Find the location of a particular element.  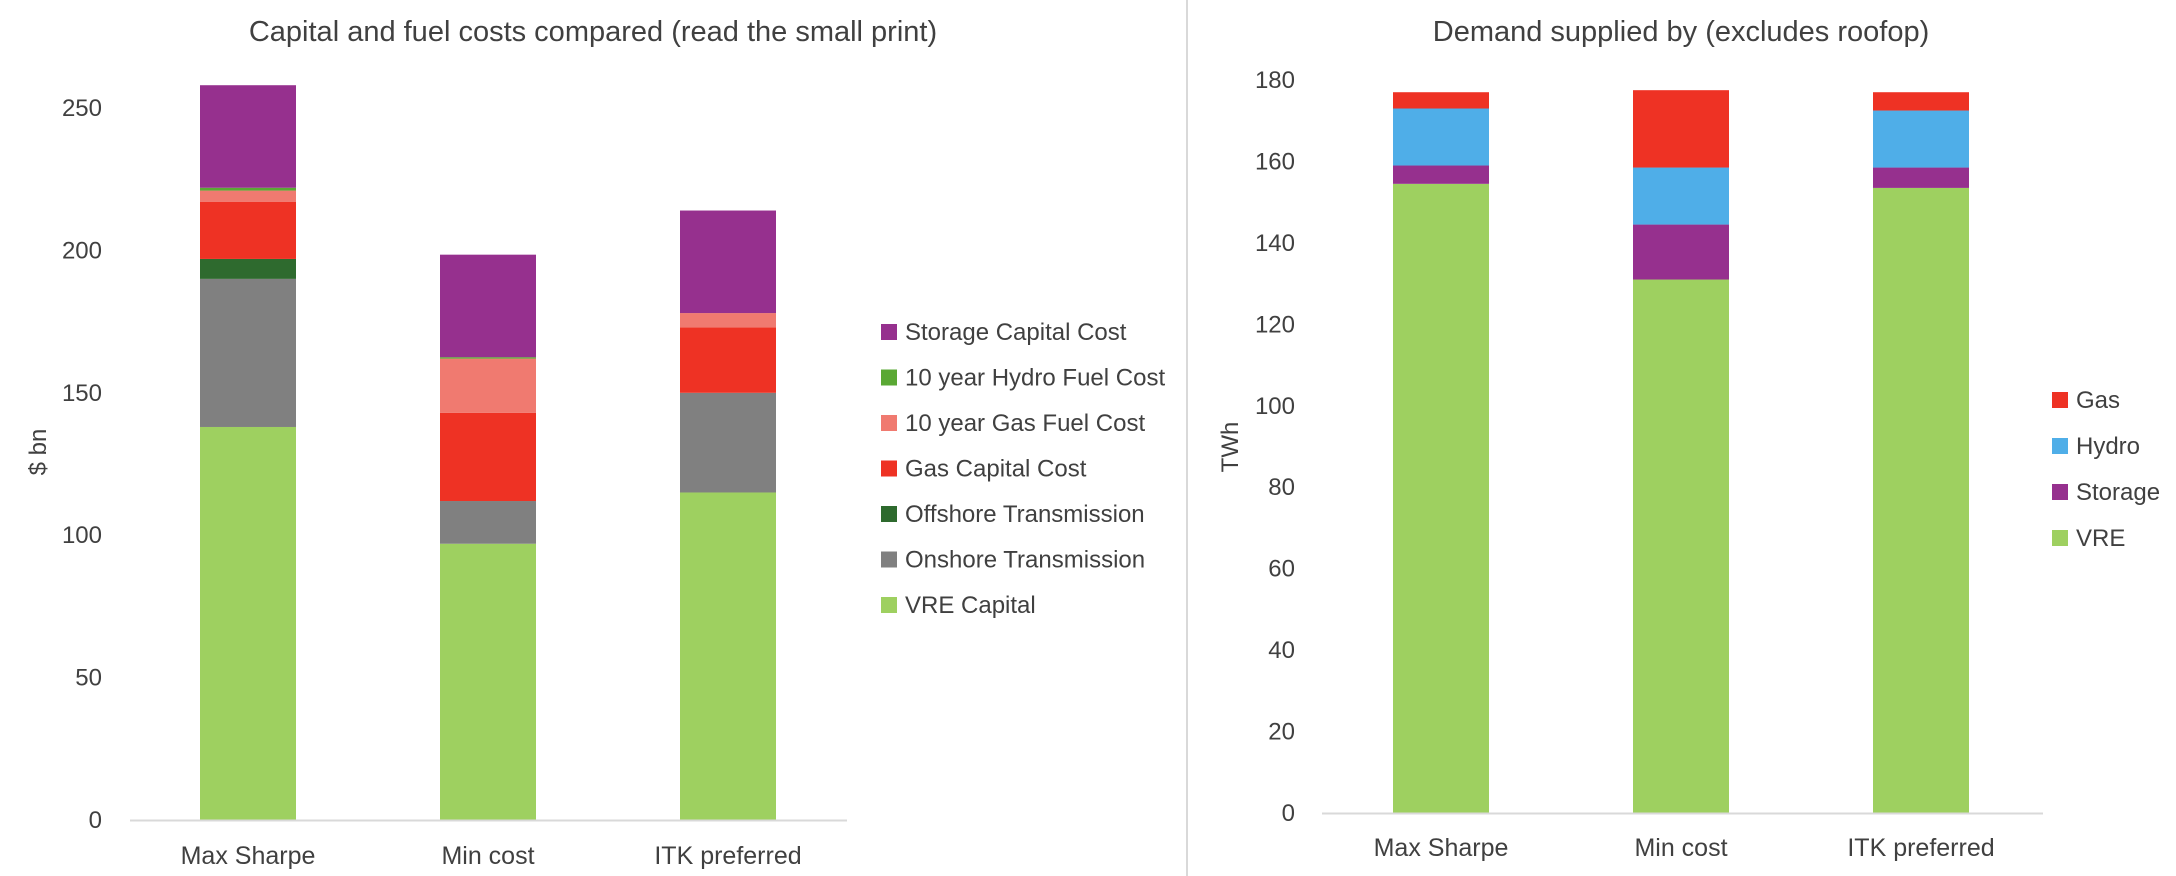

legend-item: VRE Capital is located at coordinates (958, 605).